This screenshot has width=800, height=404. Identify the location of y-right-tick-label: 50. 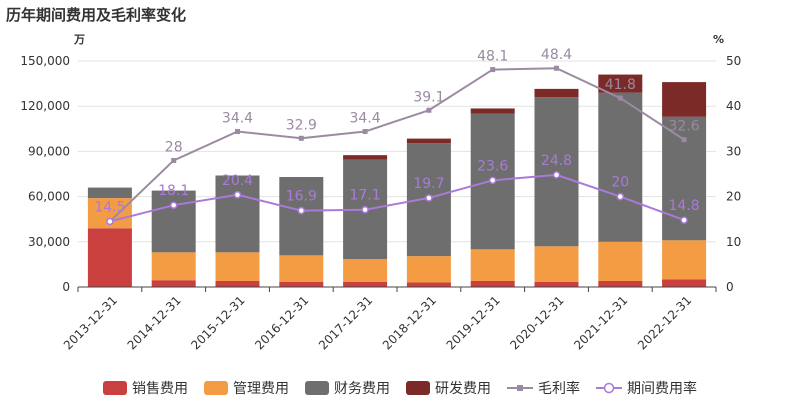
(733, 61).